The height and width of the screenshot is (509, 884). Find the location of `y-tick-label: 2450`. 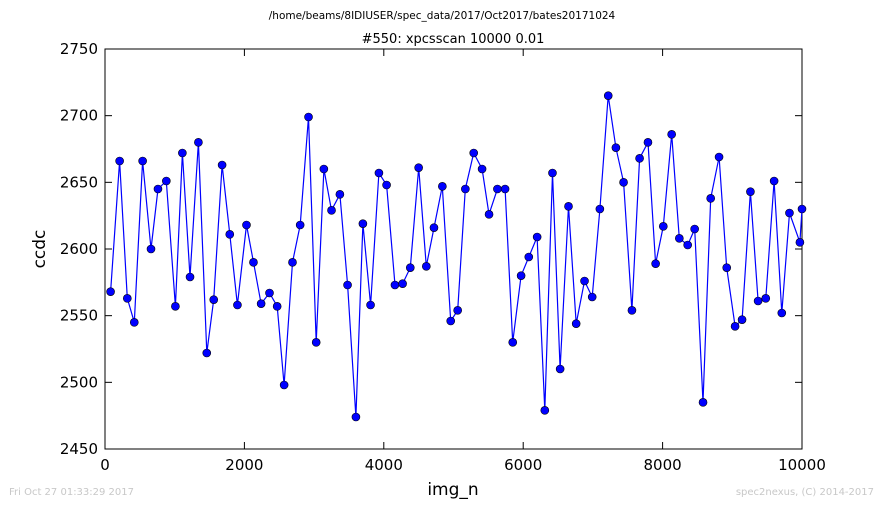

y-tick-label: 2450 is located at coordinates (79, 449).